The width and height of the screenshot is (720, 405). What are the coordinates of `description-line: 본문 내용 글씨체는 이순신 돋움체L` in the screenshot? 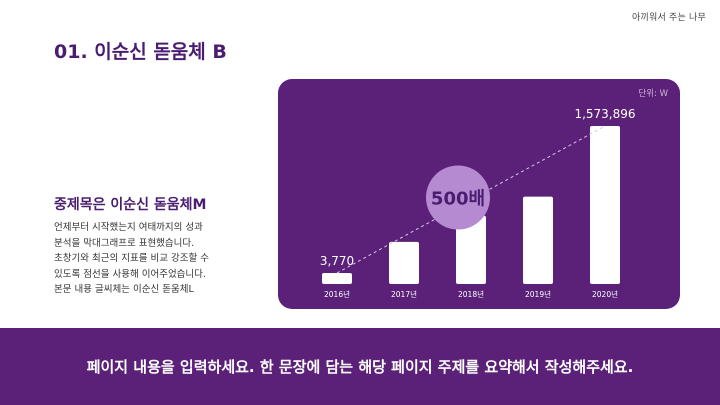 It's located at (124, 289).